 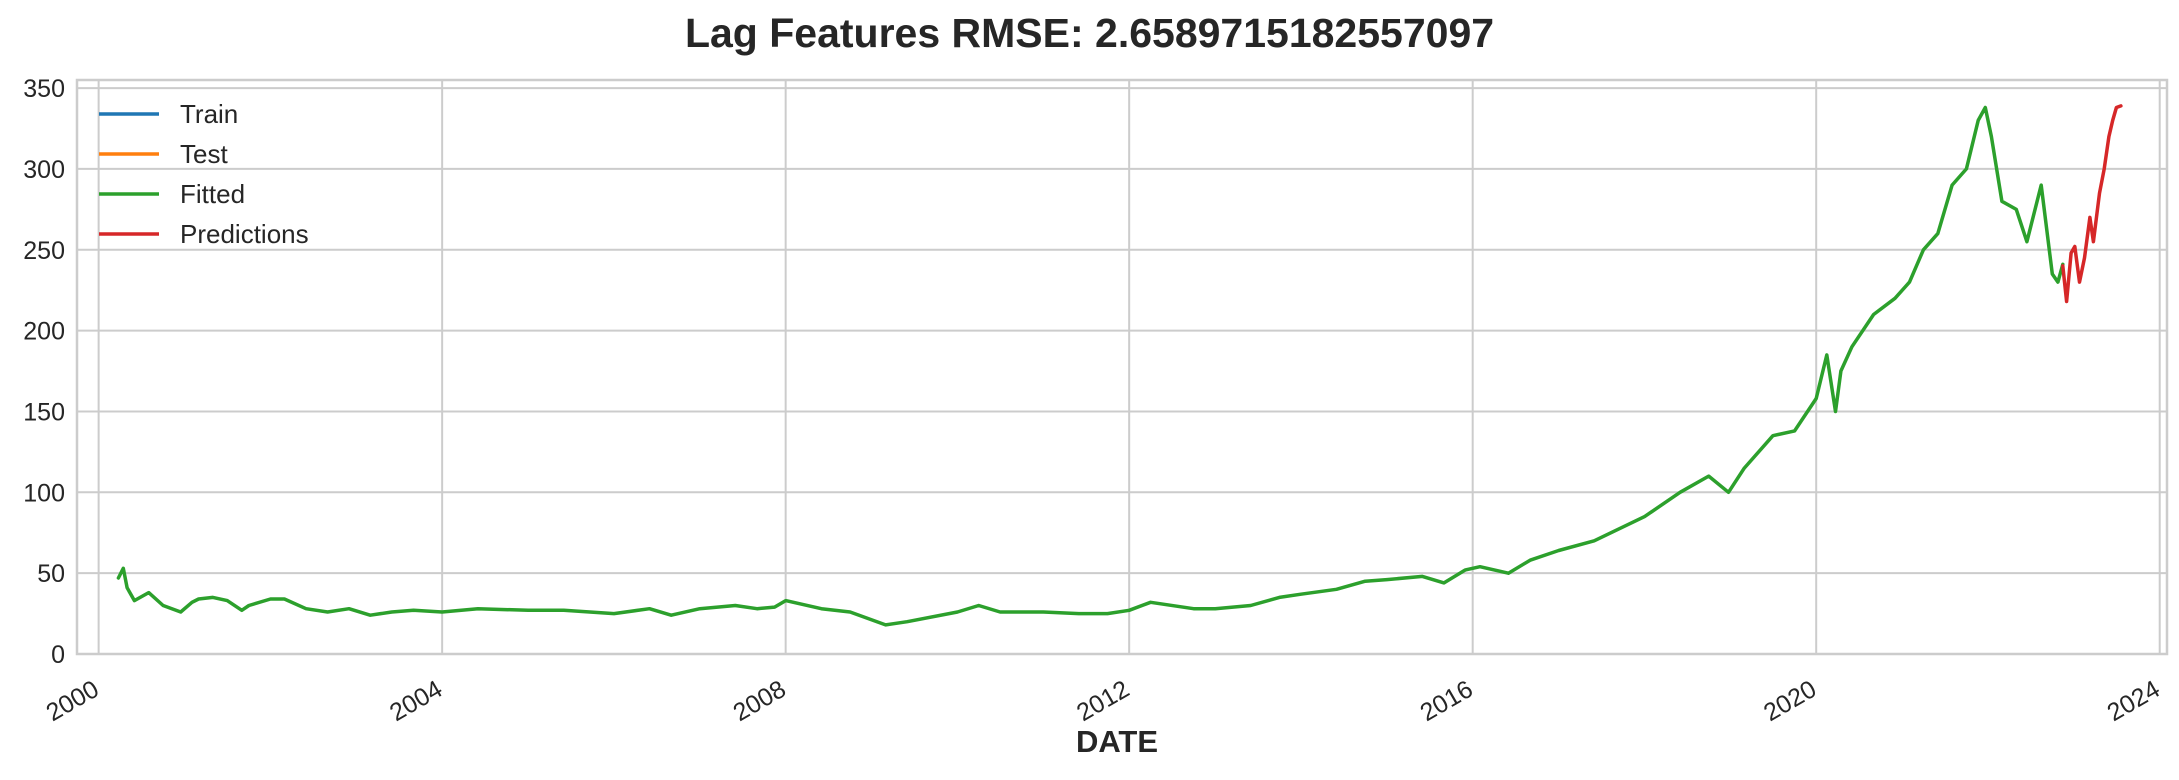 I want to click on y-tick-label: 50, so click(x=51, y=574).